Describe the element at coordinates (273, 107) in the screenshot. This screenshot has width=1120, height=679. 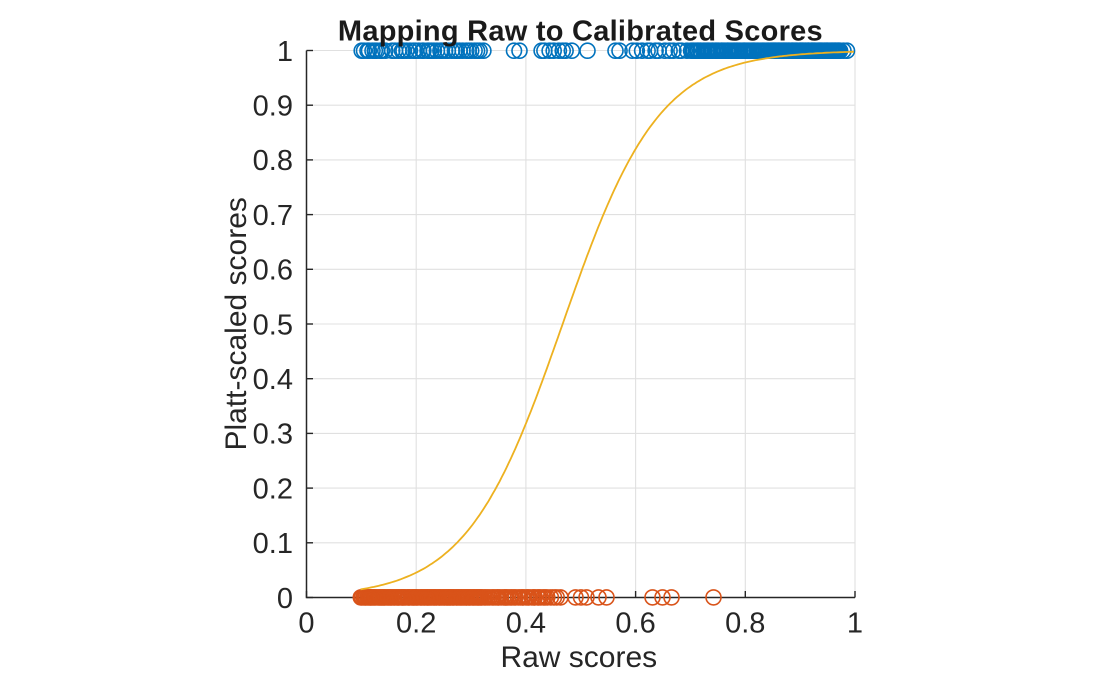
I see `svg-text: 0.9` at that location.